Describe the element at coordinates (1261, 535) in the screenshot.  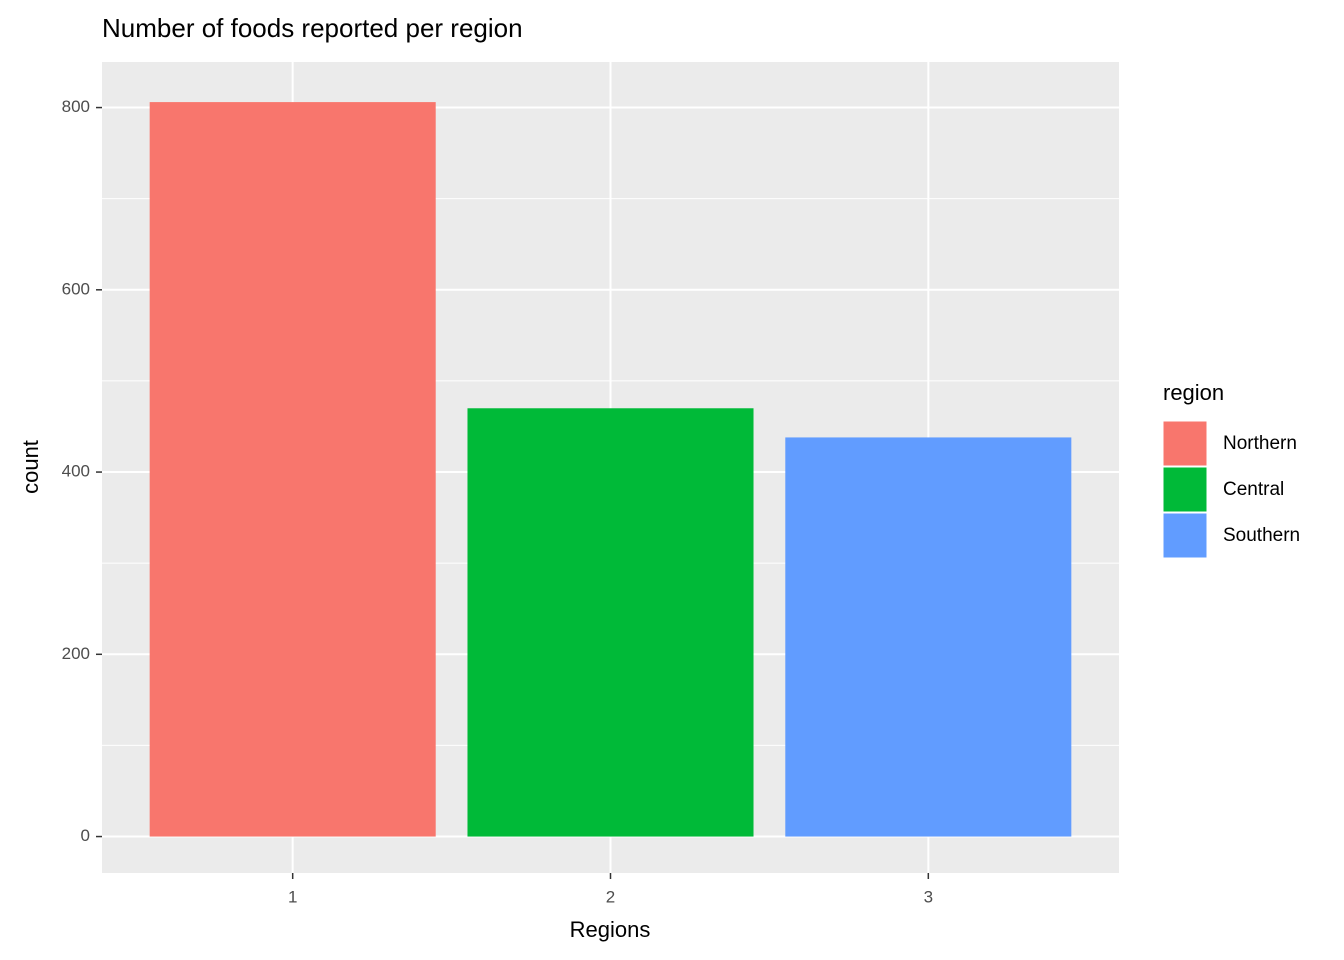
I see `legend-label: Southern` at that location.